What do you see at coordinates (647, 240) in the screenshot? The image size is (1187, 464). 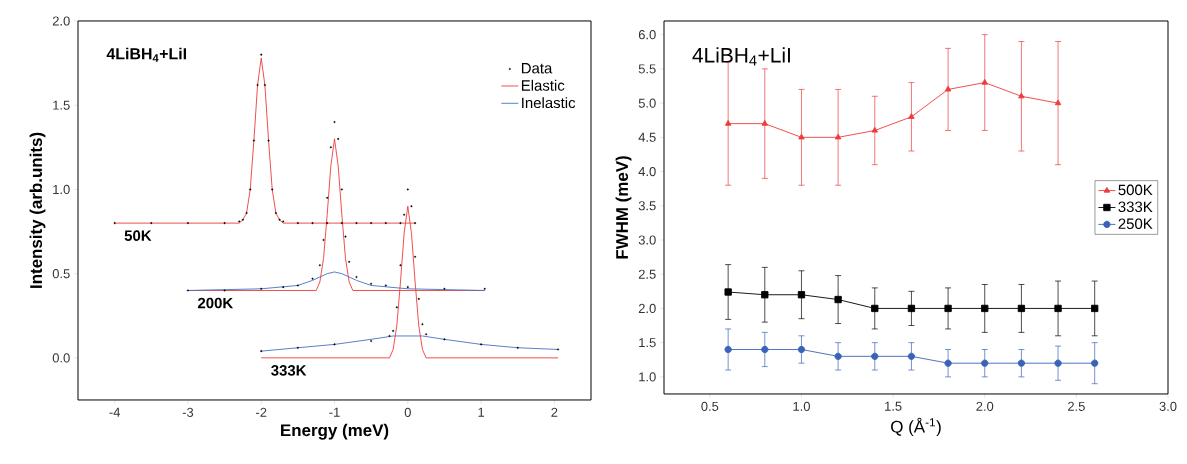 I see `y-tick-label: 3.0` at bounding box center [647, 240].